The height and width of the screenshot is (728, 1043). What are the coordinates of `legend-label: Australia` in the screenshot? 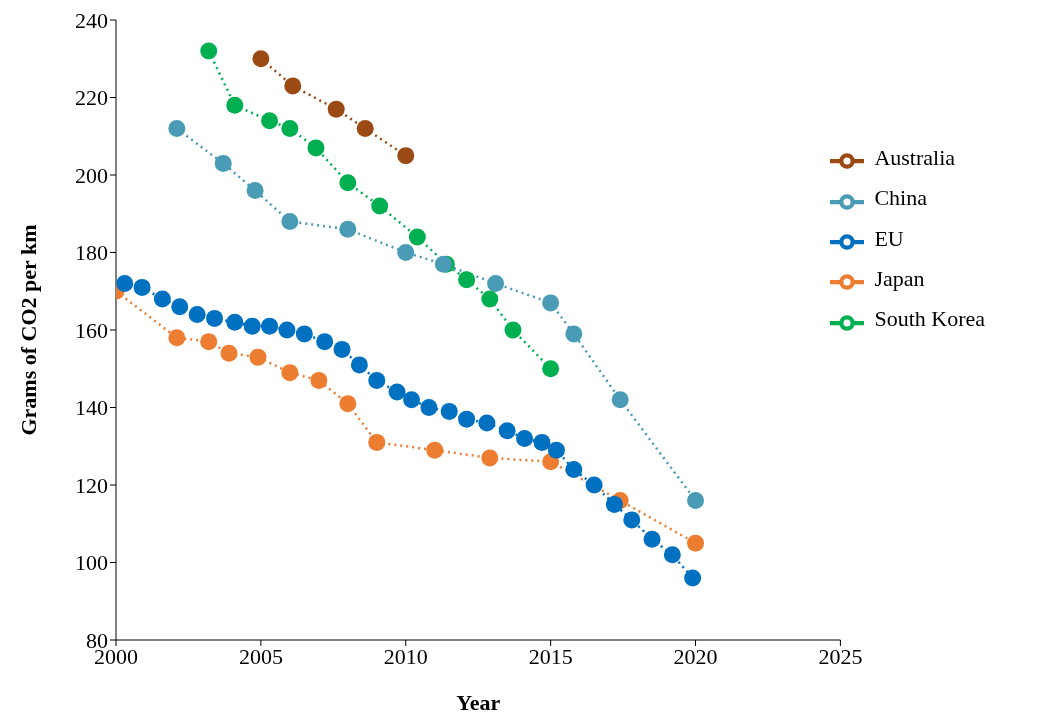 It's located at (915, 157).